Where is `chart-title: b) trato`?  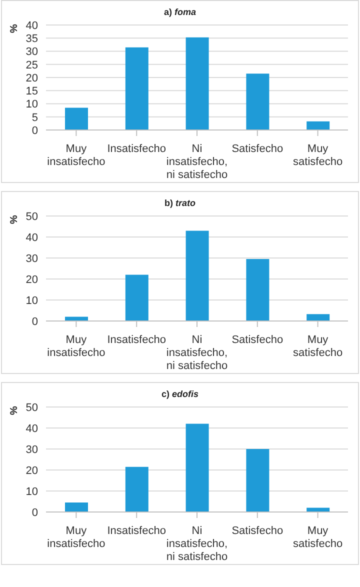
chart-title: b) trato is located at coordinates (180, 202).